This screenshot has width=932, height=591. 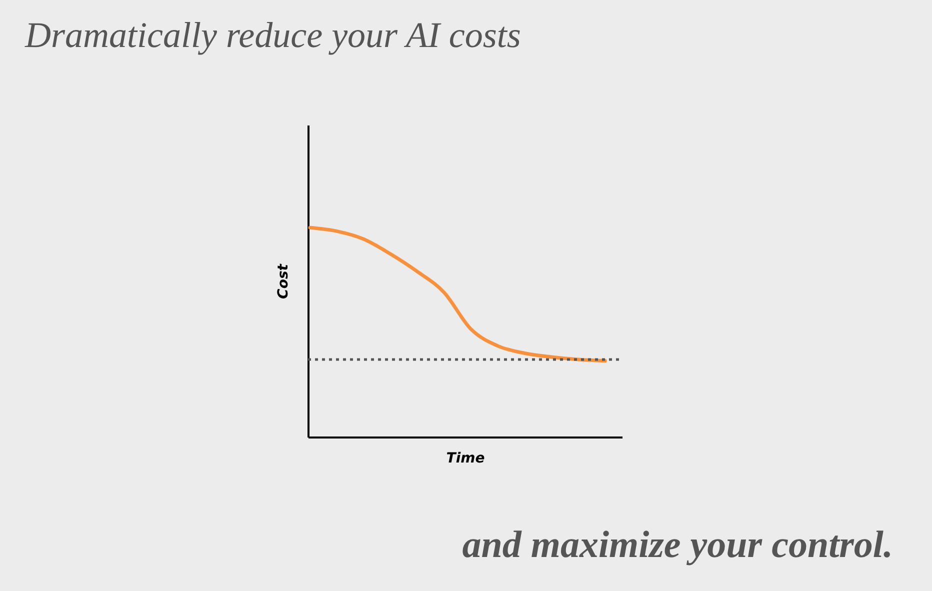 I want to click on chart-title: Dramatically reduce your AI costs, so click(x=272, y=35).